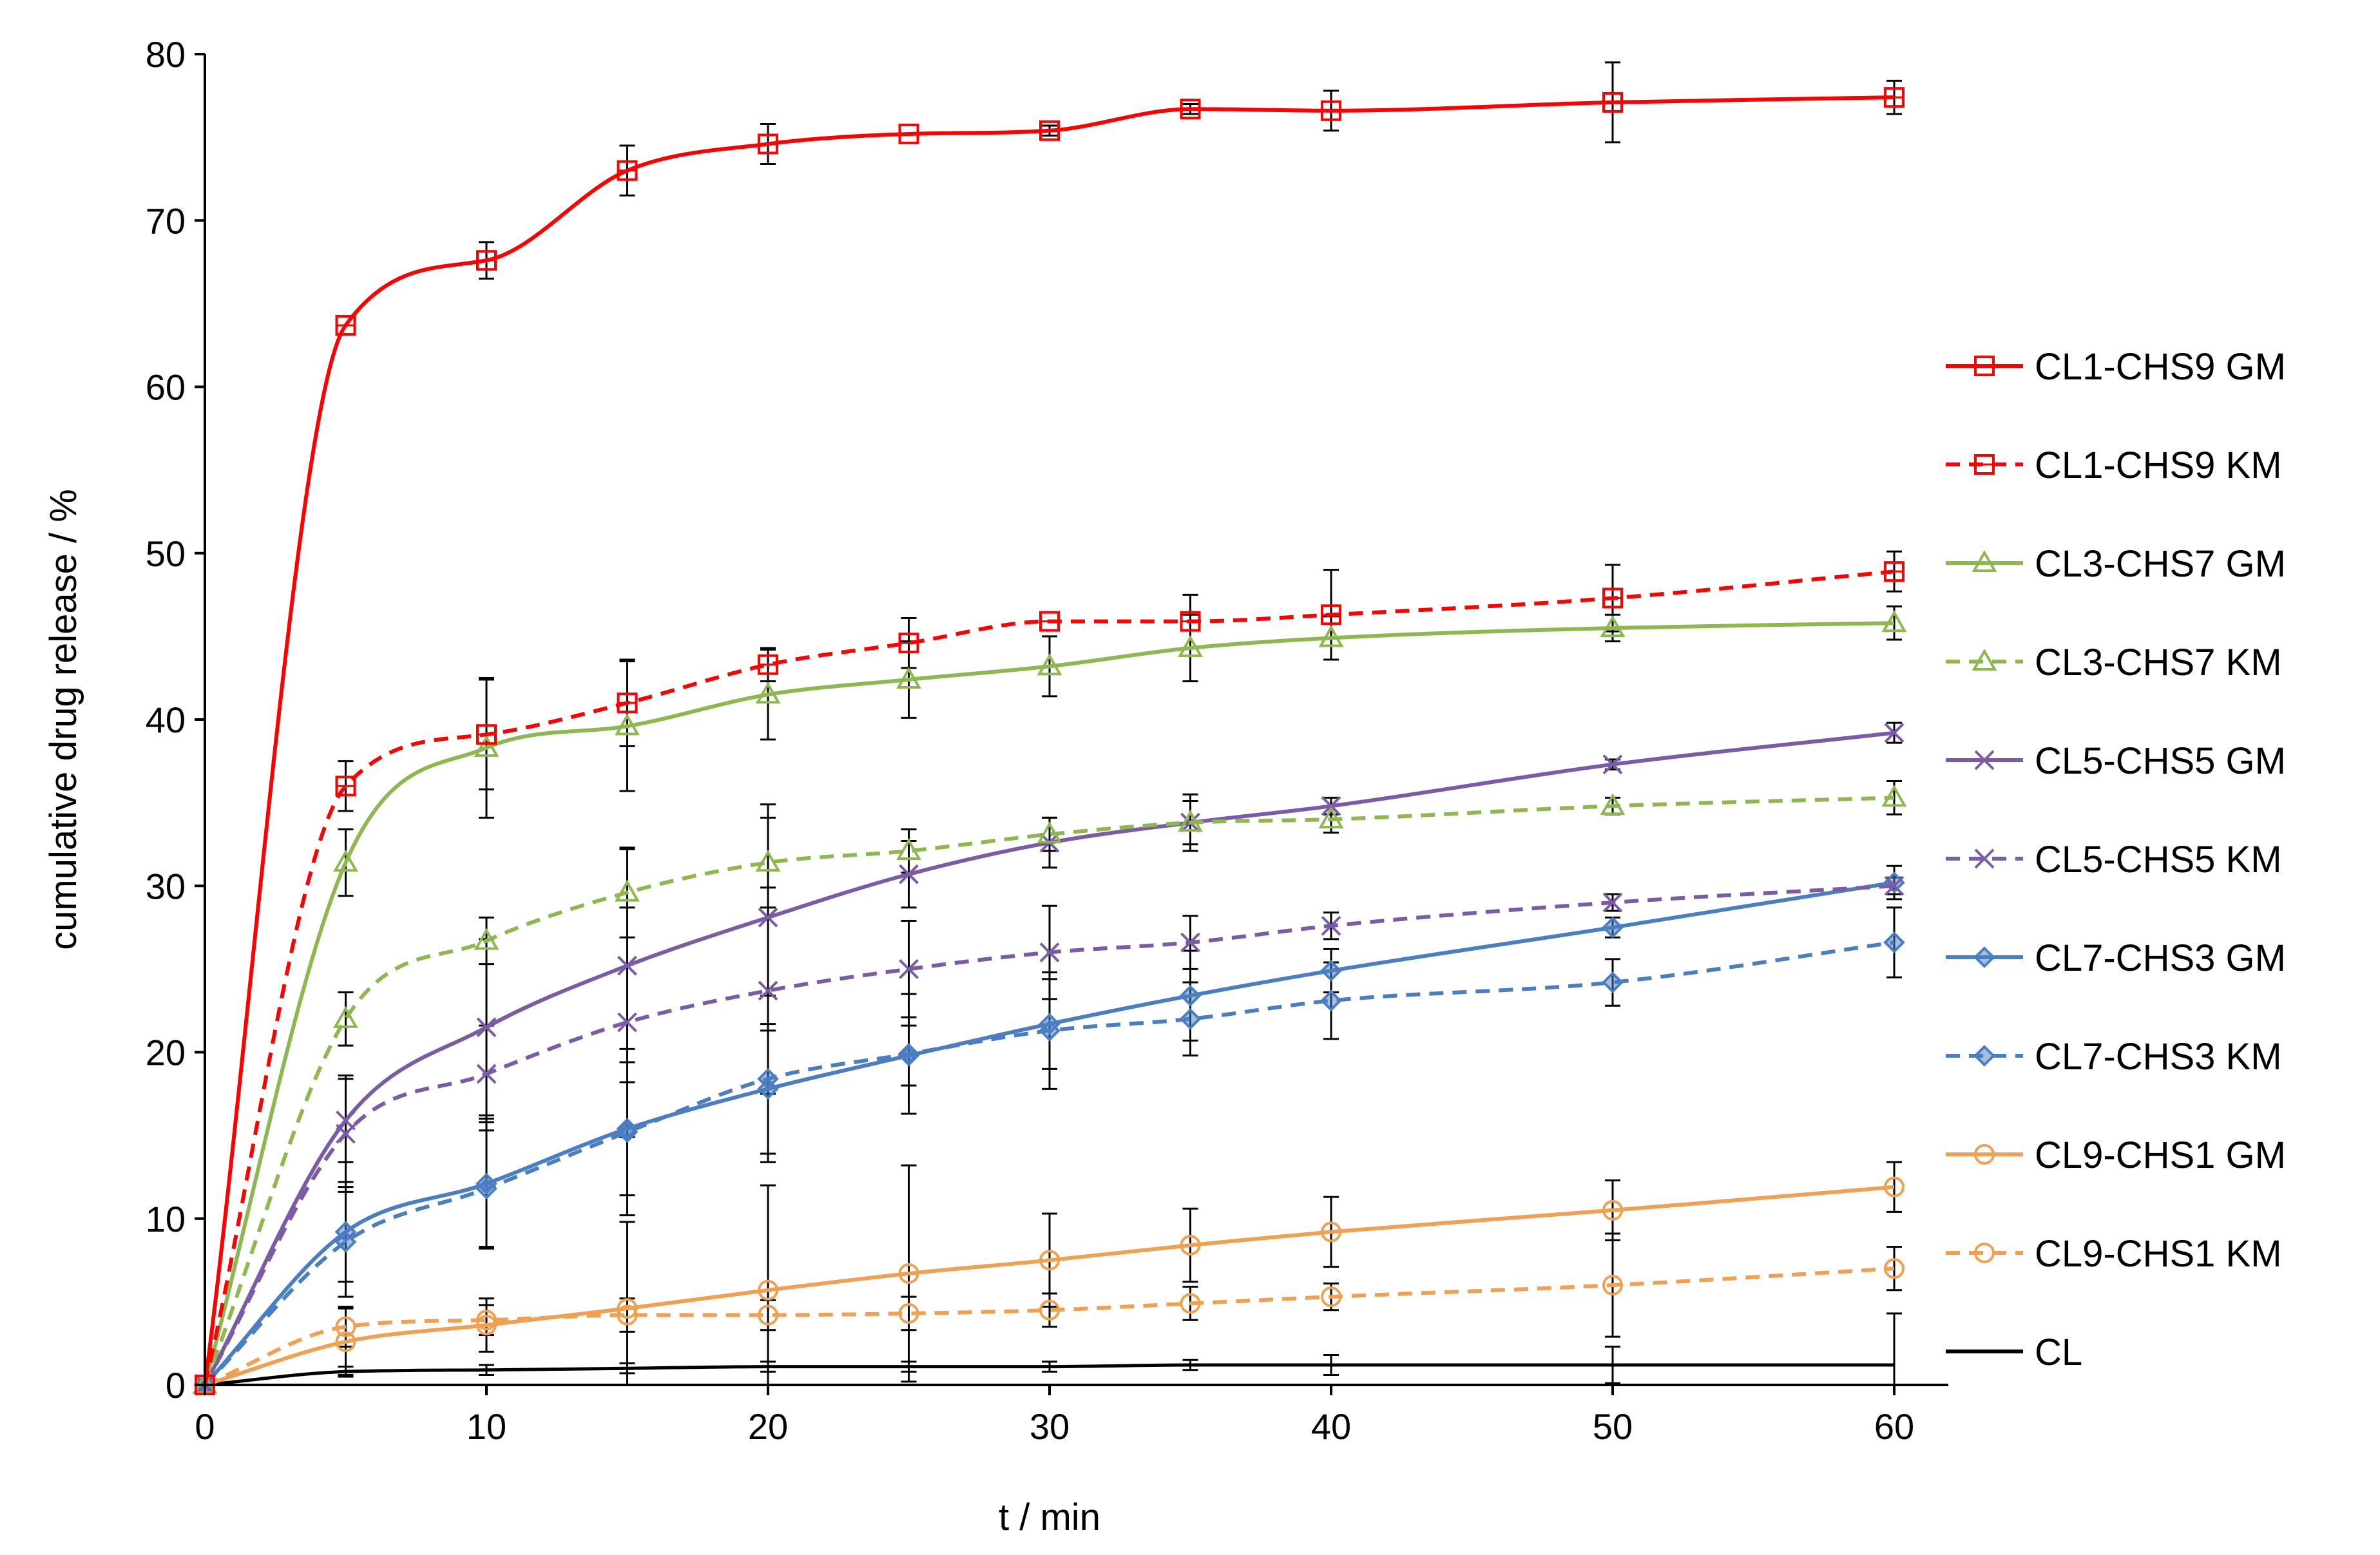 This screenshot has height=1555, width=2380. Describe the element at coordinates (2158, 860) in the screenshot. I see `legend-label-cl5-chs5-km: CL5-CHS5 KM` at that location.